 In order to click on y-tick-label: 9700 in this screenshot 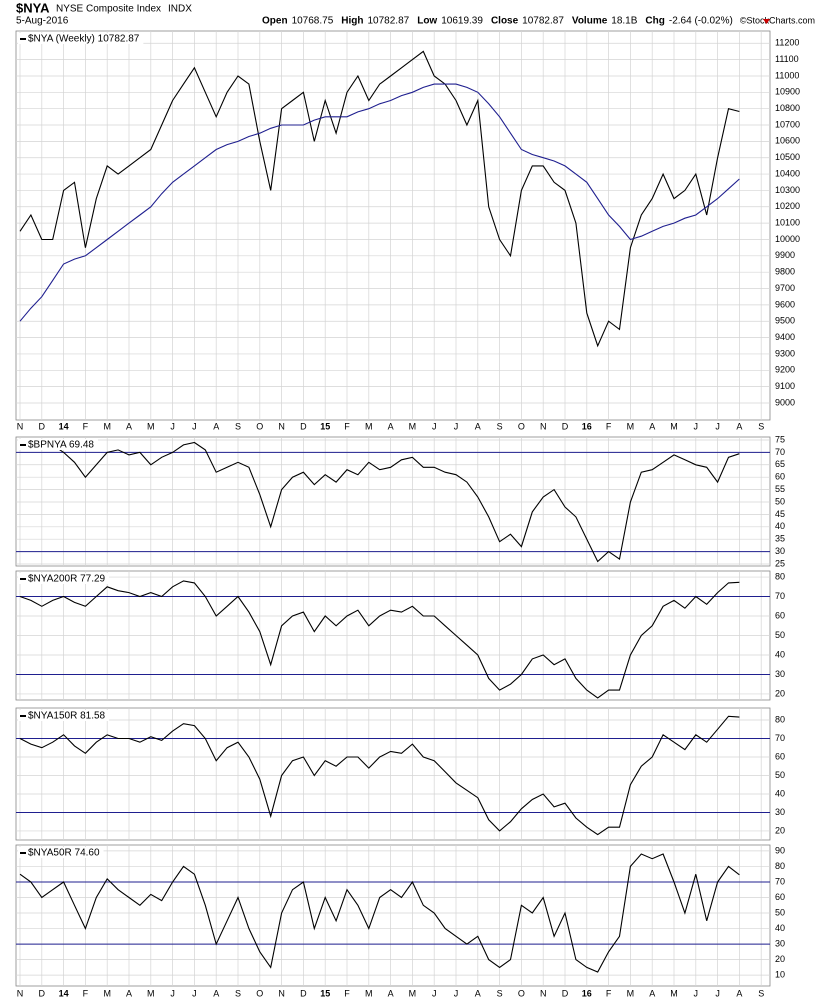, I will do `click(785, 288)`.